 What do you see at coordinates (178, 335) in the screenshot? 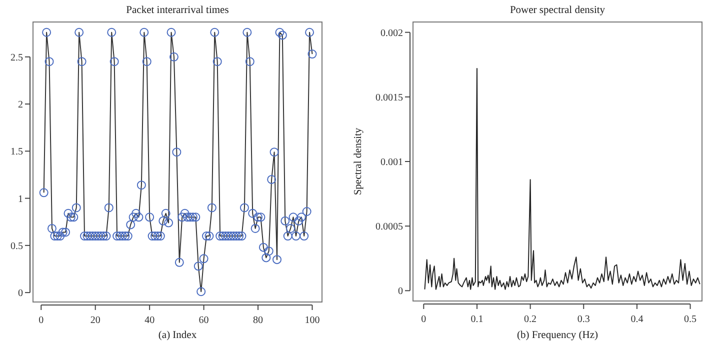
I see `x-axis-title: (a) Index` at bounding box center [178, 335].